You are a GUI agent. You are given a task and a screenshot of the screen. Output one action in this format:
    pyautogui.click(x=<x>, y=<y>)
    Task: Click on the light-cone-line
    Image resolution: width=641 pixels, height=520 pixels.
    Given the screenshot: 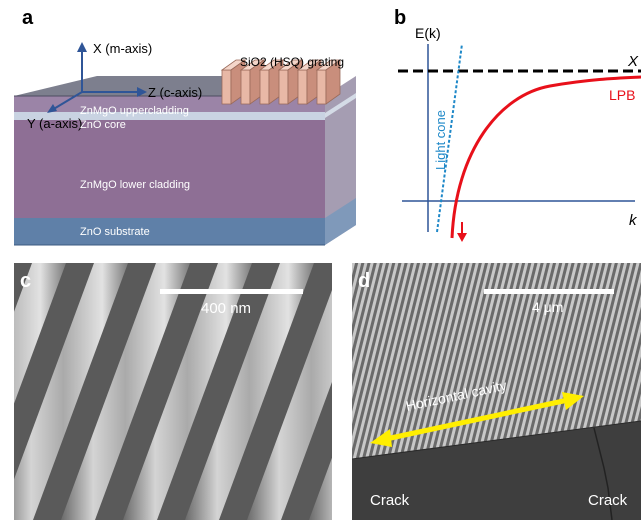 What is the action you would take?
    pyautogui.click(x=449, y=138)
    